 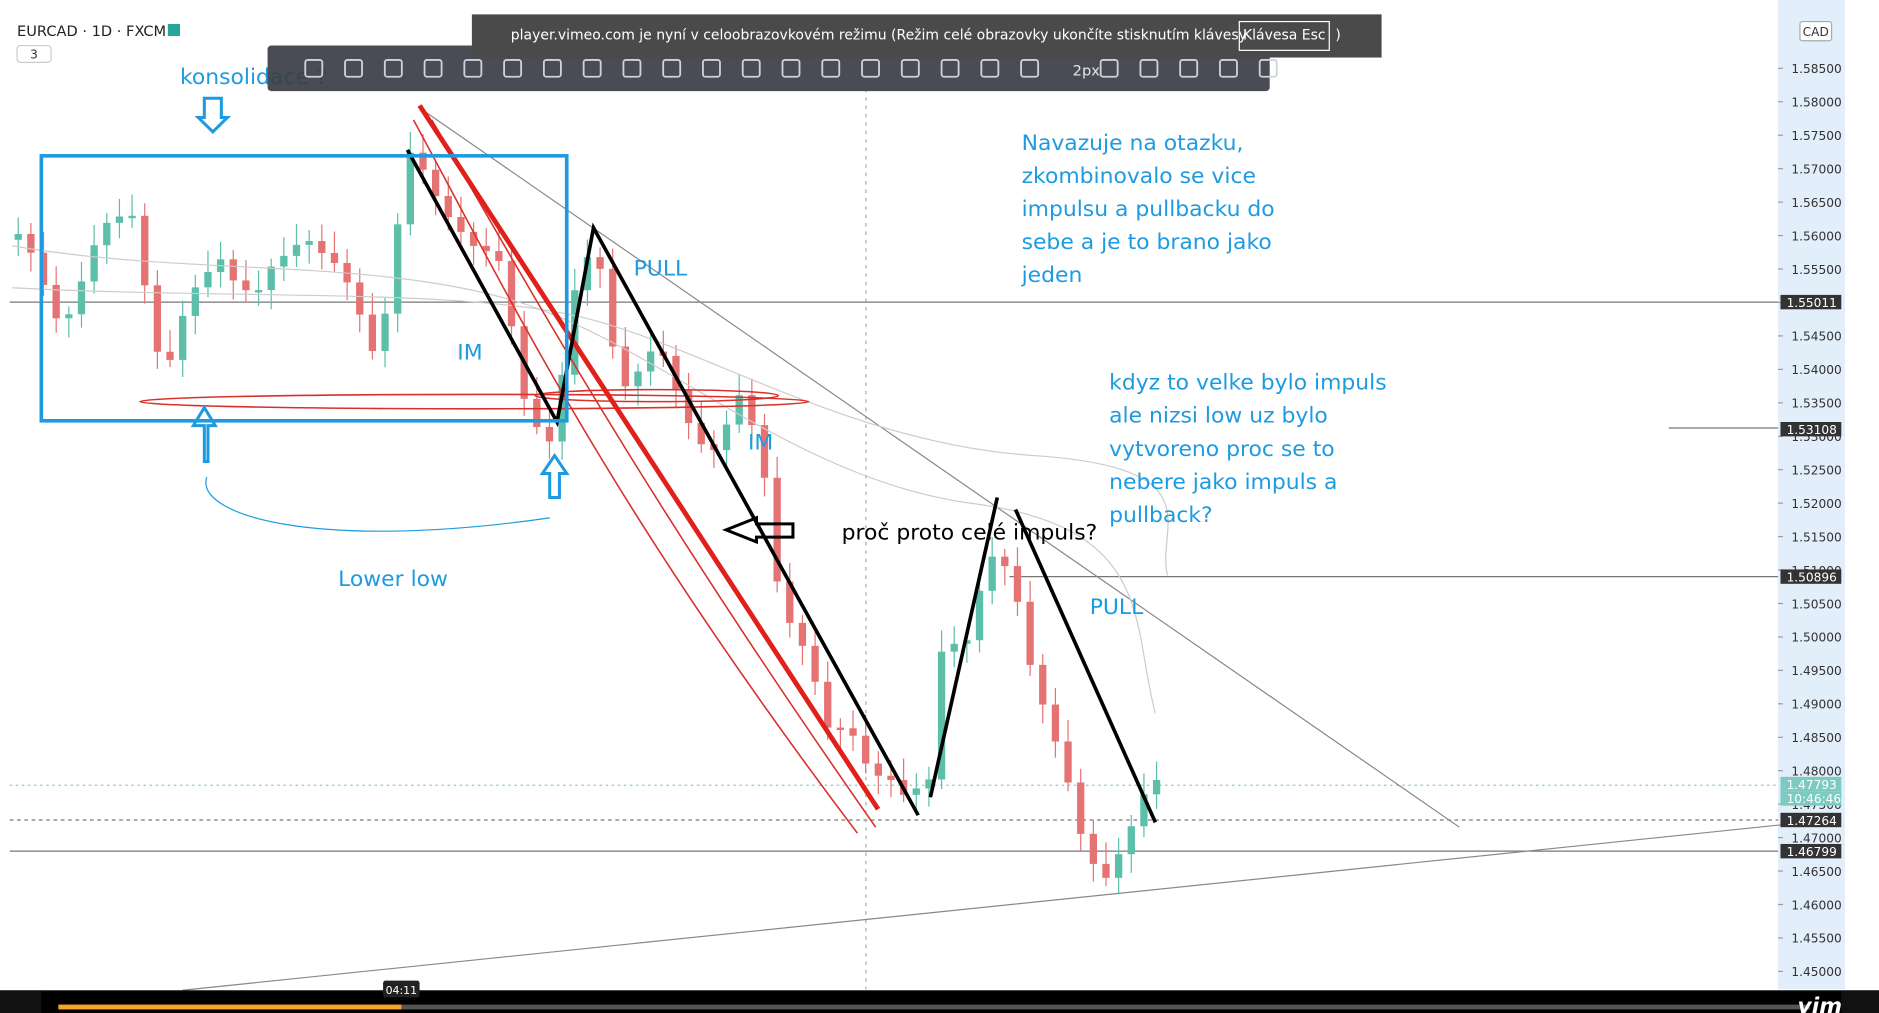 I want to click on arrow, so click(x=758, y=530).